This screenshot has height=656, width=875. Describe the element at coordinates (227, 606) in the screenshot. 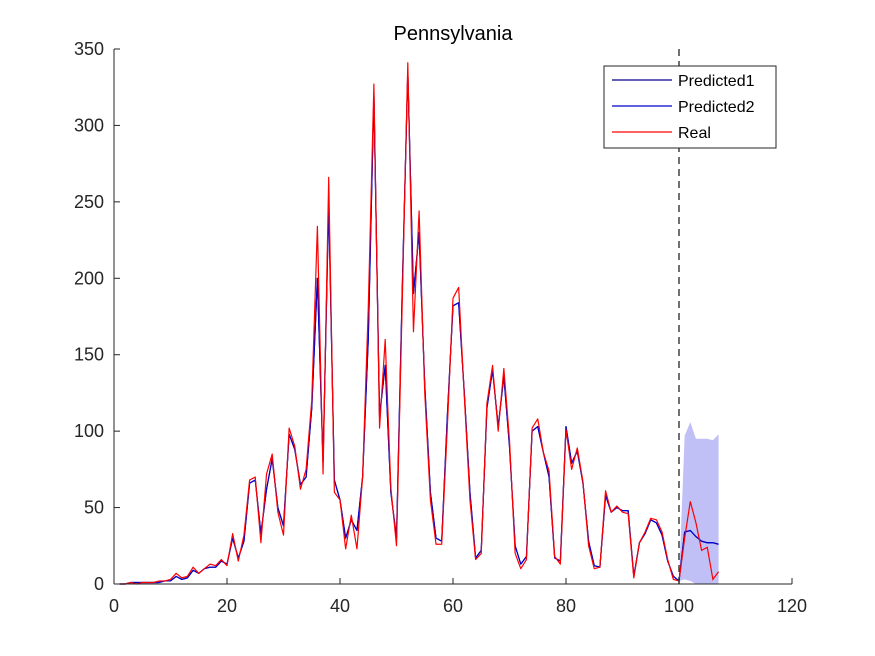

I see `x-tick-label: 20` at that location.